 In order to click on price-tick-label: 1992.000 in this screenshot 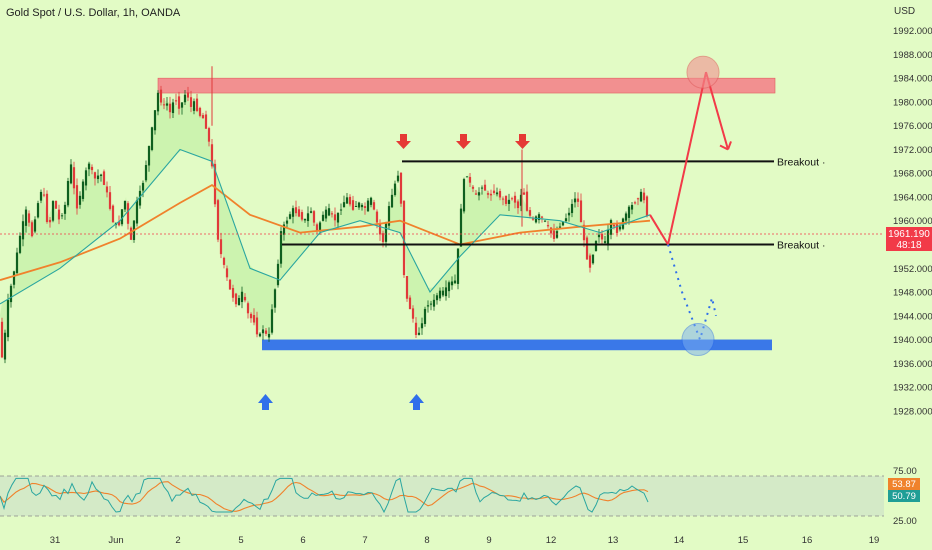, I will do `click(912, 31)`.